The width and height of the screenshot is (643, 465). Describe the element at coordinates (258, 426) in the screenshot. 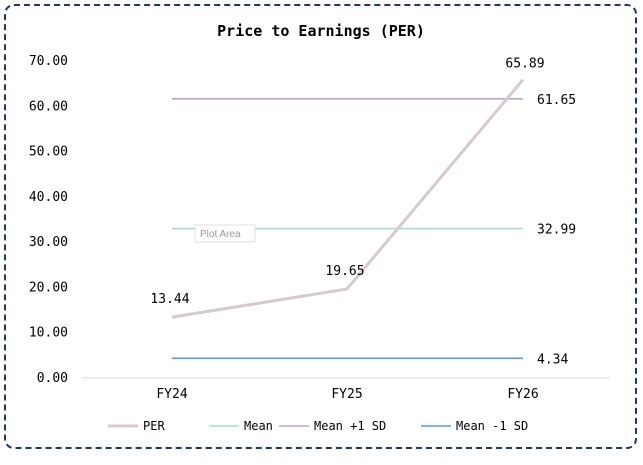

I see `legend-label: Mean` at that location.